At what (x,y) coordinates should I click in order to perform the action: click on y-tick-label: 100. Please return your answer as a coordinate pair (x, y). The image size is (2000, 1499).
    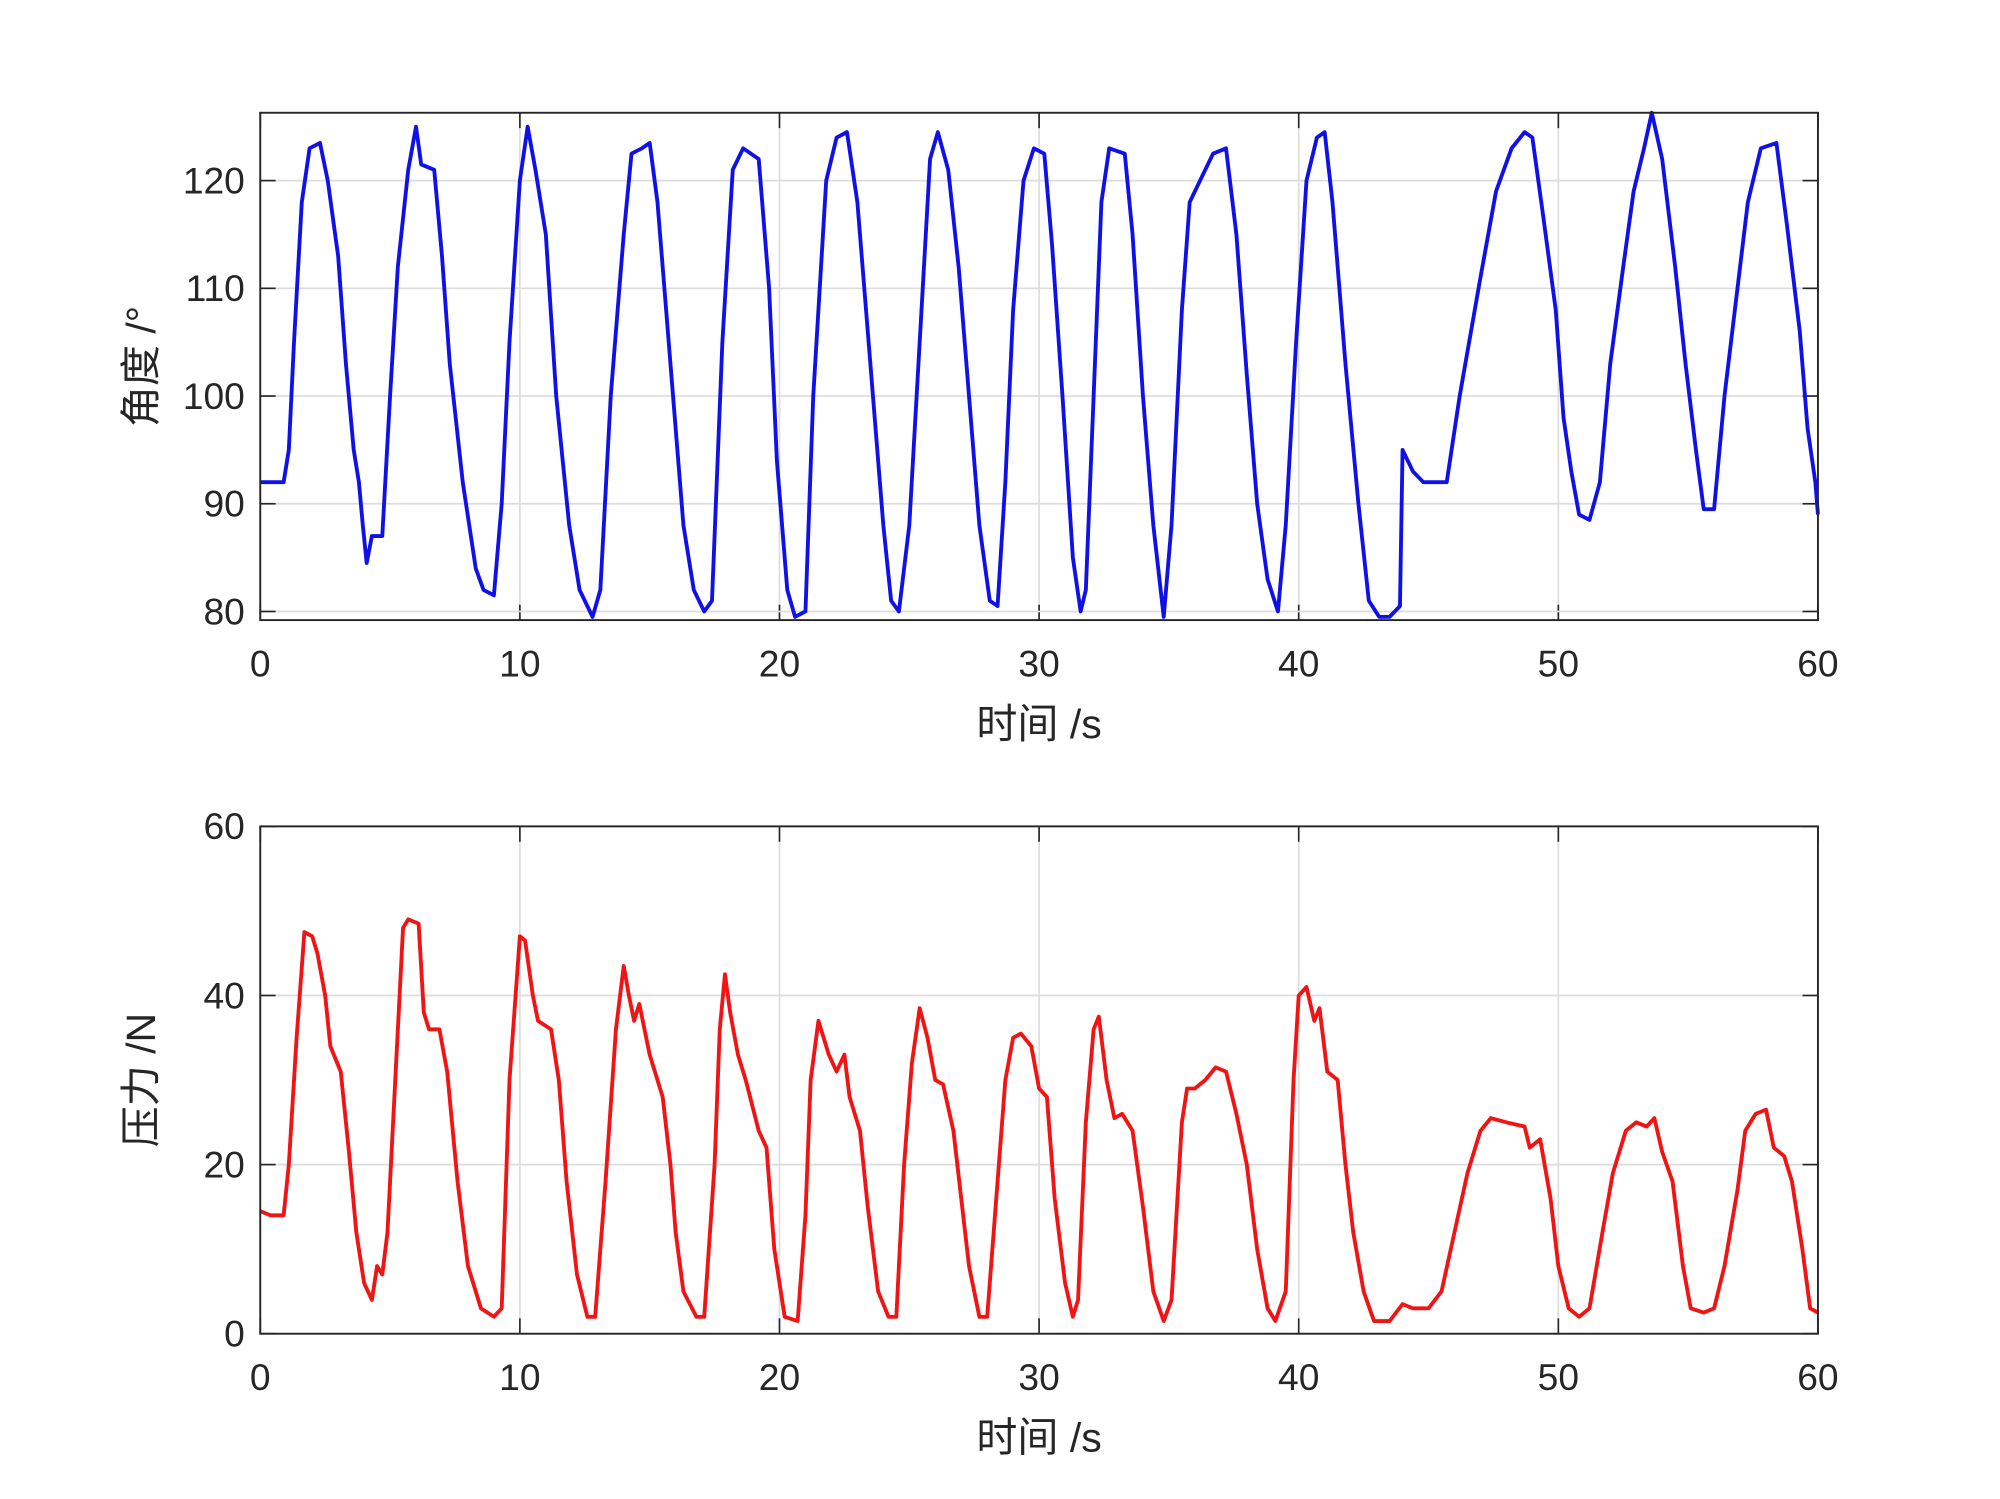
    Looking at the image, I should click on (214, 396).